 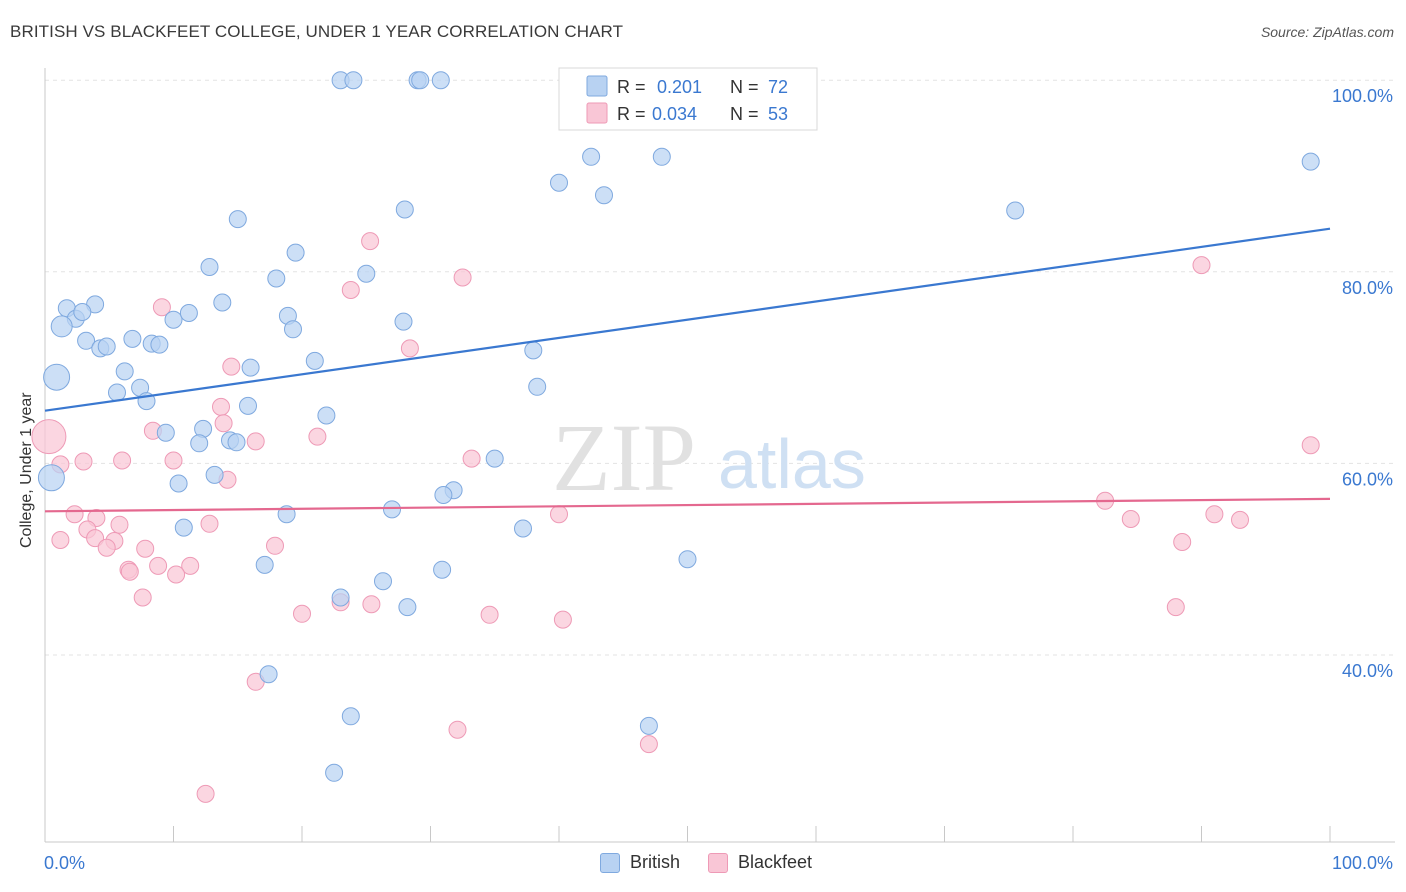 What do you see at coordinates (597, 113) in the screenshot?
I see `blackfeet-swatch-icon` at bounding box center [597, 113].